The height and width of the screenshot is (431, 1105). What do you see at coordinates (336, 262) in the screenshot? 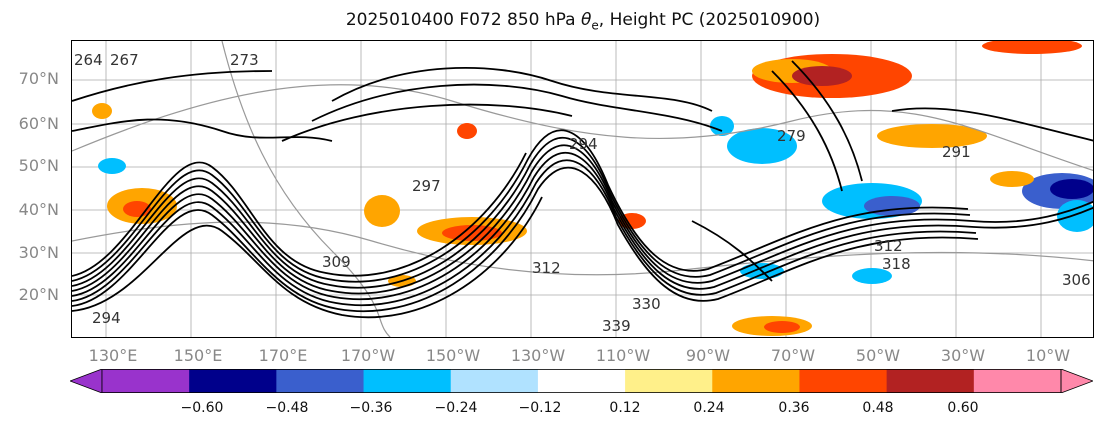
I see `contour-label: 309` at bounding box center [336, 262].